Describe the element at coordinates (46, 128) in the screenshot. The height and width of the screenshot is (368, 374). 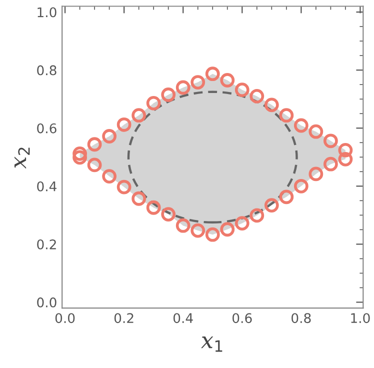
I see `y-tick-label: 0.6` at that location.